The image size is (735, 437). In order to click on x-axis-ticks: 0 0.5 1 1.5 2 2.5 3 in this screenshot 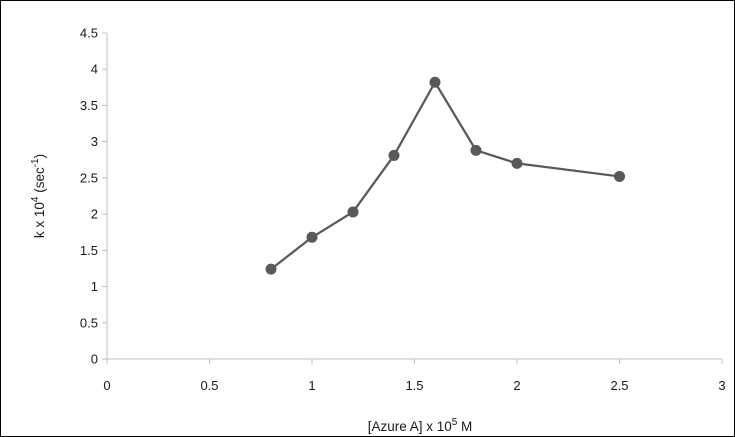, I will do `click(414, 376)`.